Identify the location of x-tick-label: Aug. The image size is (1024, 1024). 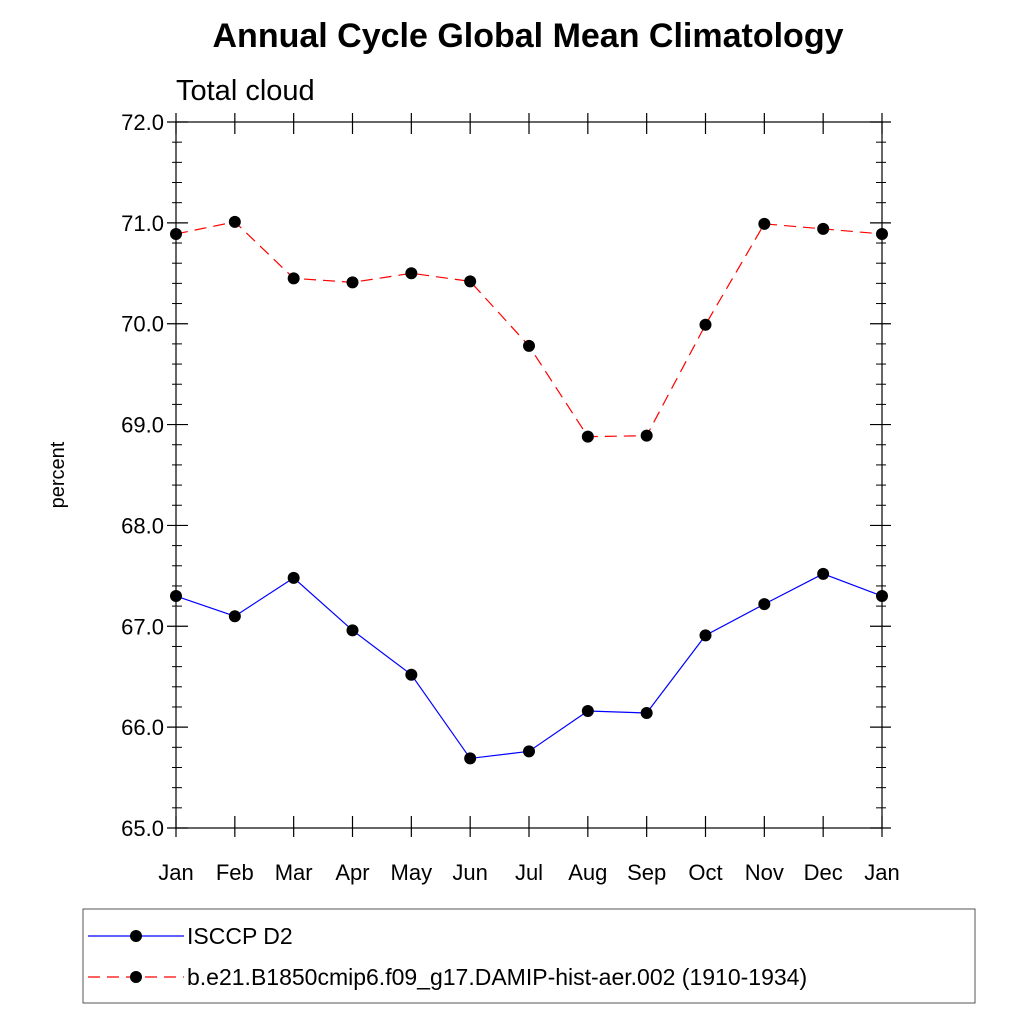
(587, 872).